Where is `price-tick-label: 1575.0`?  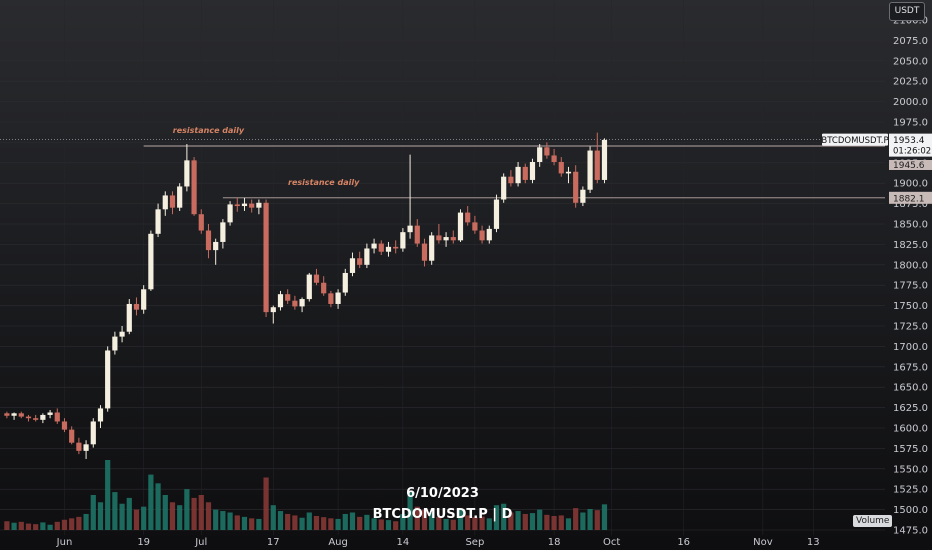
price-tick-label: 1575.0 is located at coordinates (910, 449).